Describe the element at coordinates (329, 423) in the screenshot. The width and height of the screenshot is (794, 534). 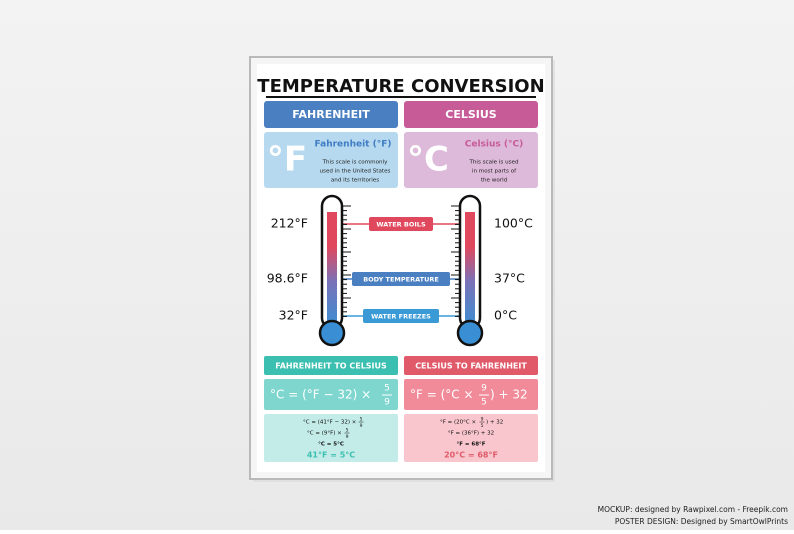
I see `example: °C = (41°F − 32) ×` at that location.